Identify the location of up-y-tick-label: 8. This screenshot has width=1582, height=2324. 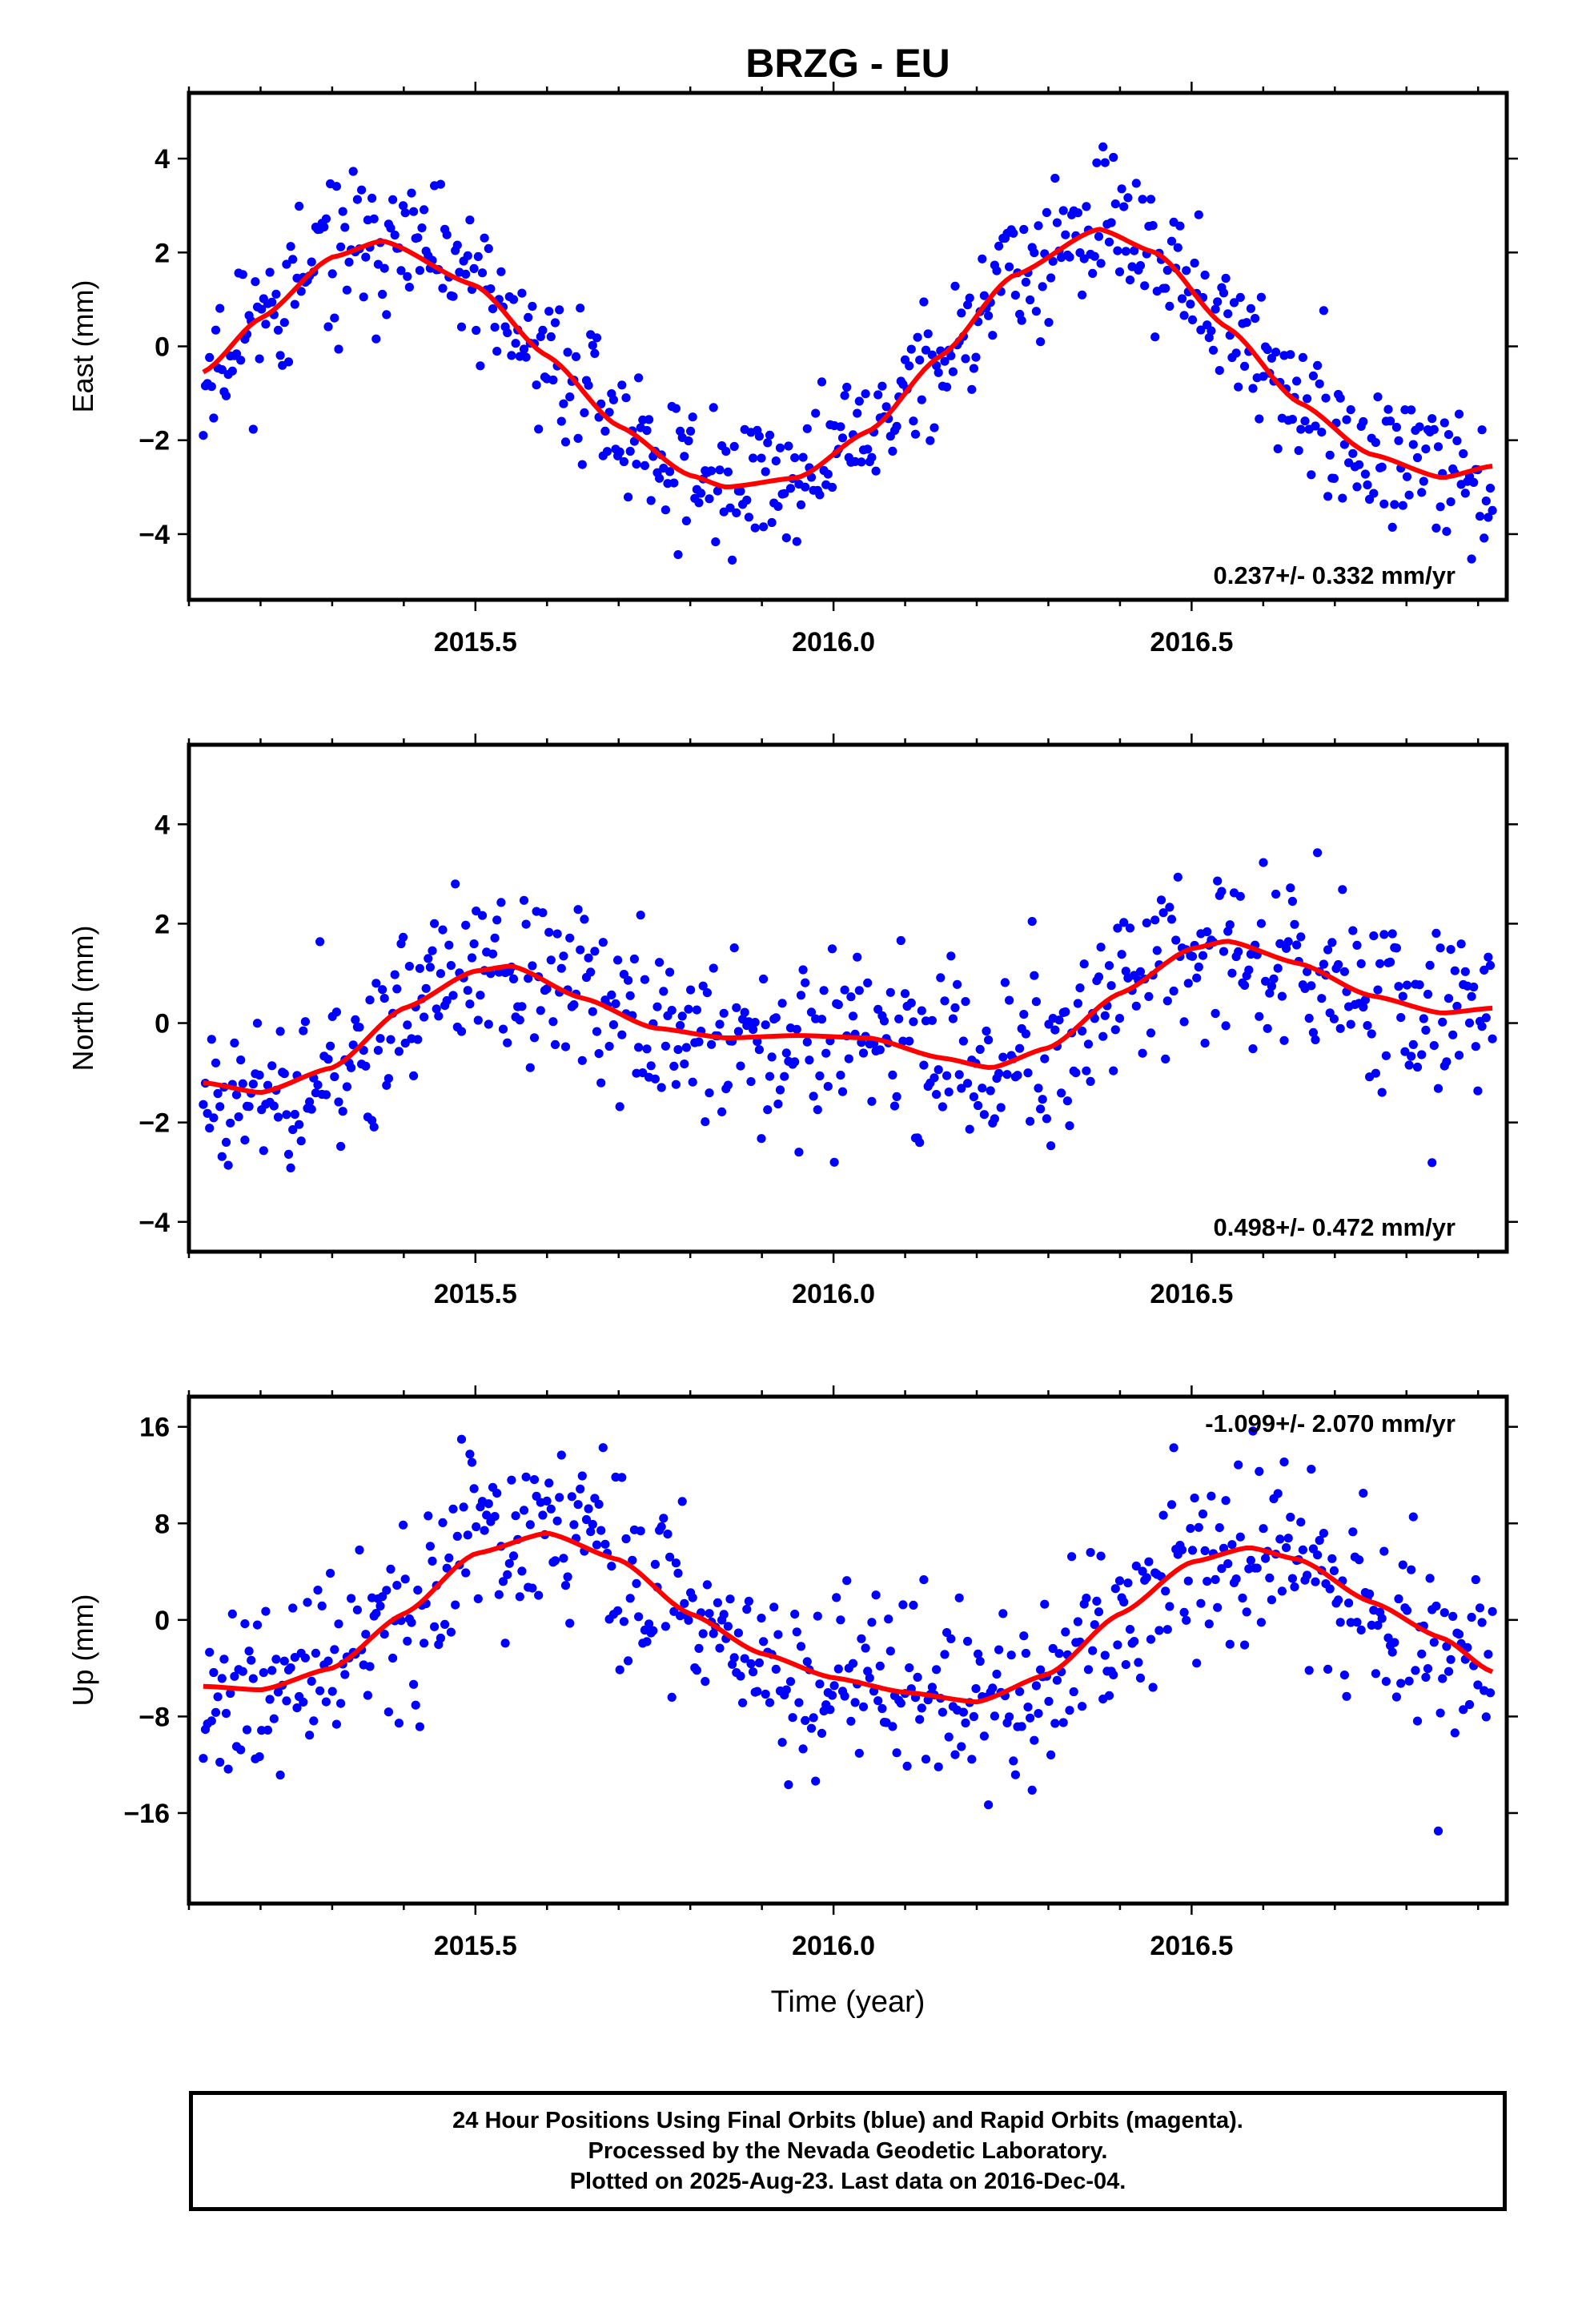
(162, 1524).